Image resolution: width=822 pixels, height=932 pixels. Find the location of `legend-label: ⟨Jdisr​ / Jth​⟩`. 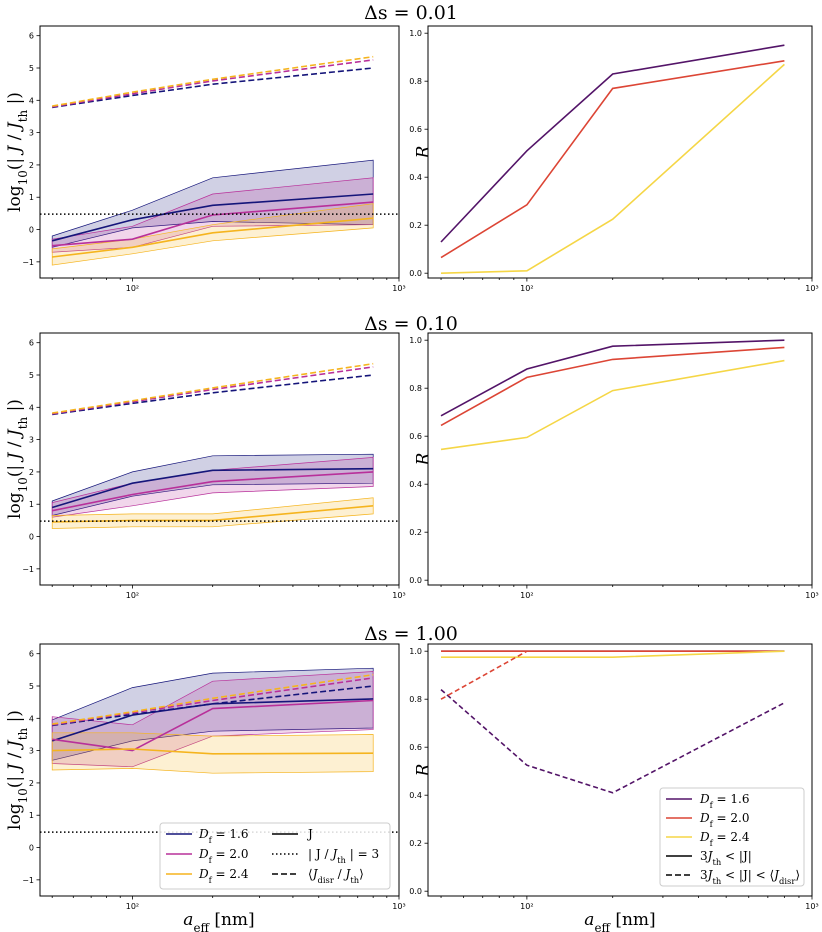

legend-label: ⟨Jdisr​ / Jth​⟩ is located at coordinates (336, 876).